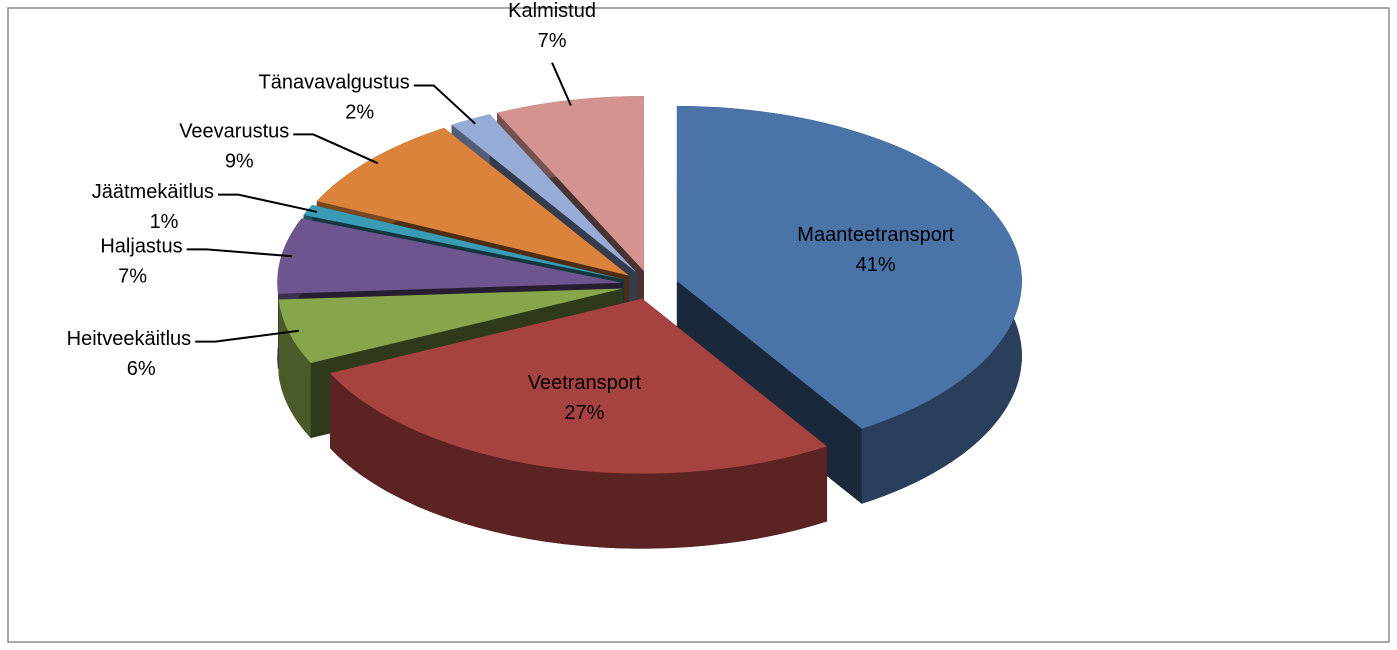 Image resolution: width=1397 pixels, height=650 pixels. I want to click on slice-label: Jäätmekäitlus, so click(153, 192).